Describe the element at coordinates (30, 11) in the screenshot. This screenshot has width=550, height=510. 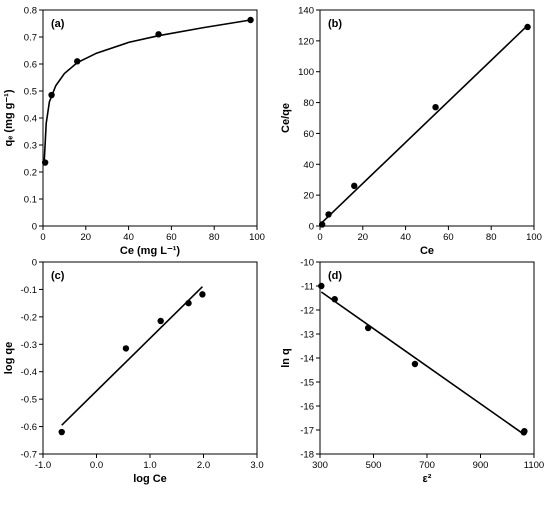
I see `y-tick-label: 0.8` at that location.